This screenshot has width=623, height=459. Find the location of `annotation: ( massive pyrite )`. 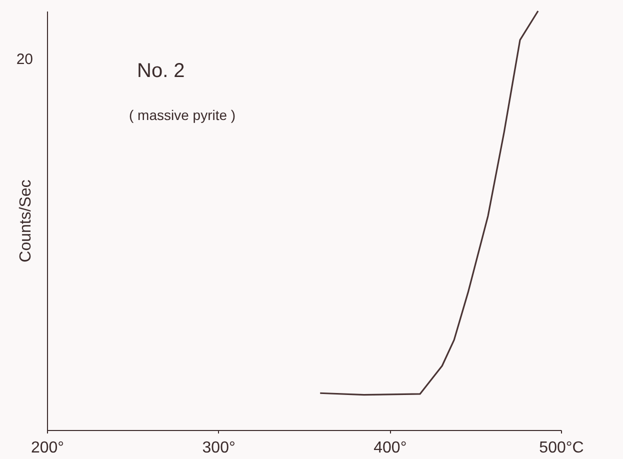

annotation: ( massive pyrite ) is located at coordinates (182, 115).